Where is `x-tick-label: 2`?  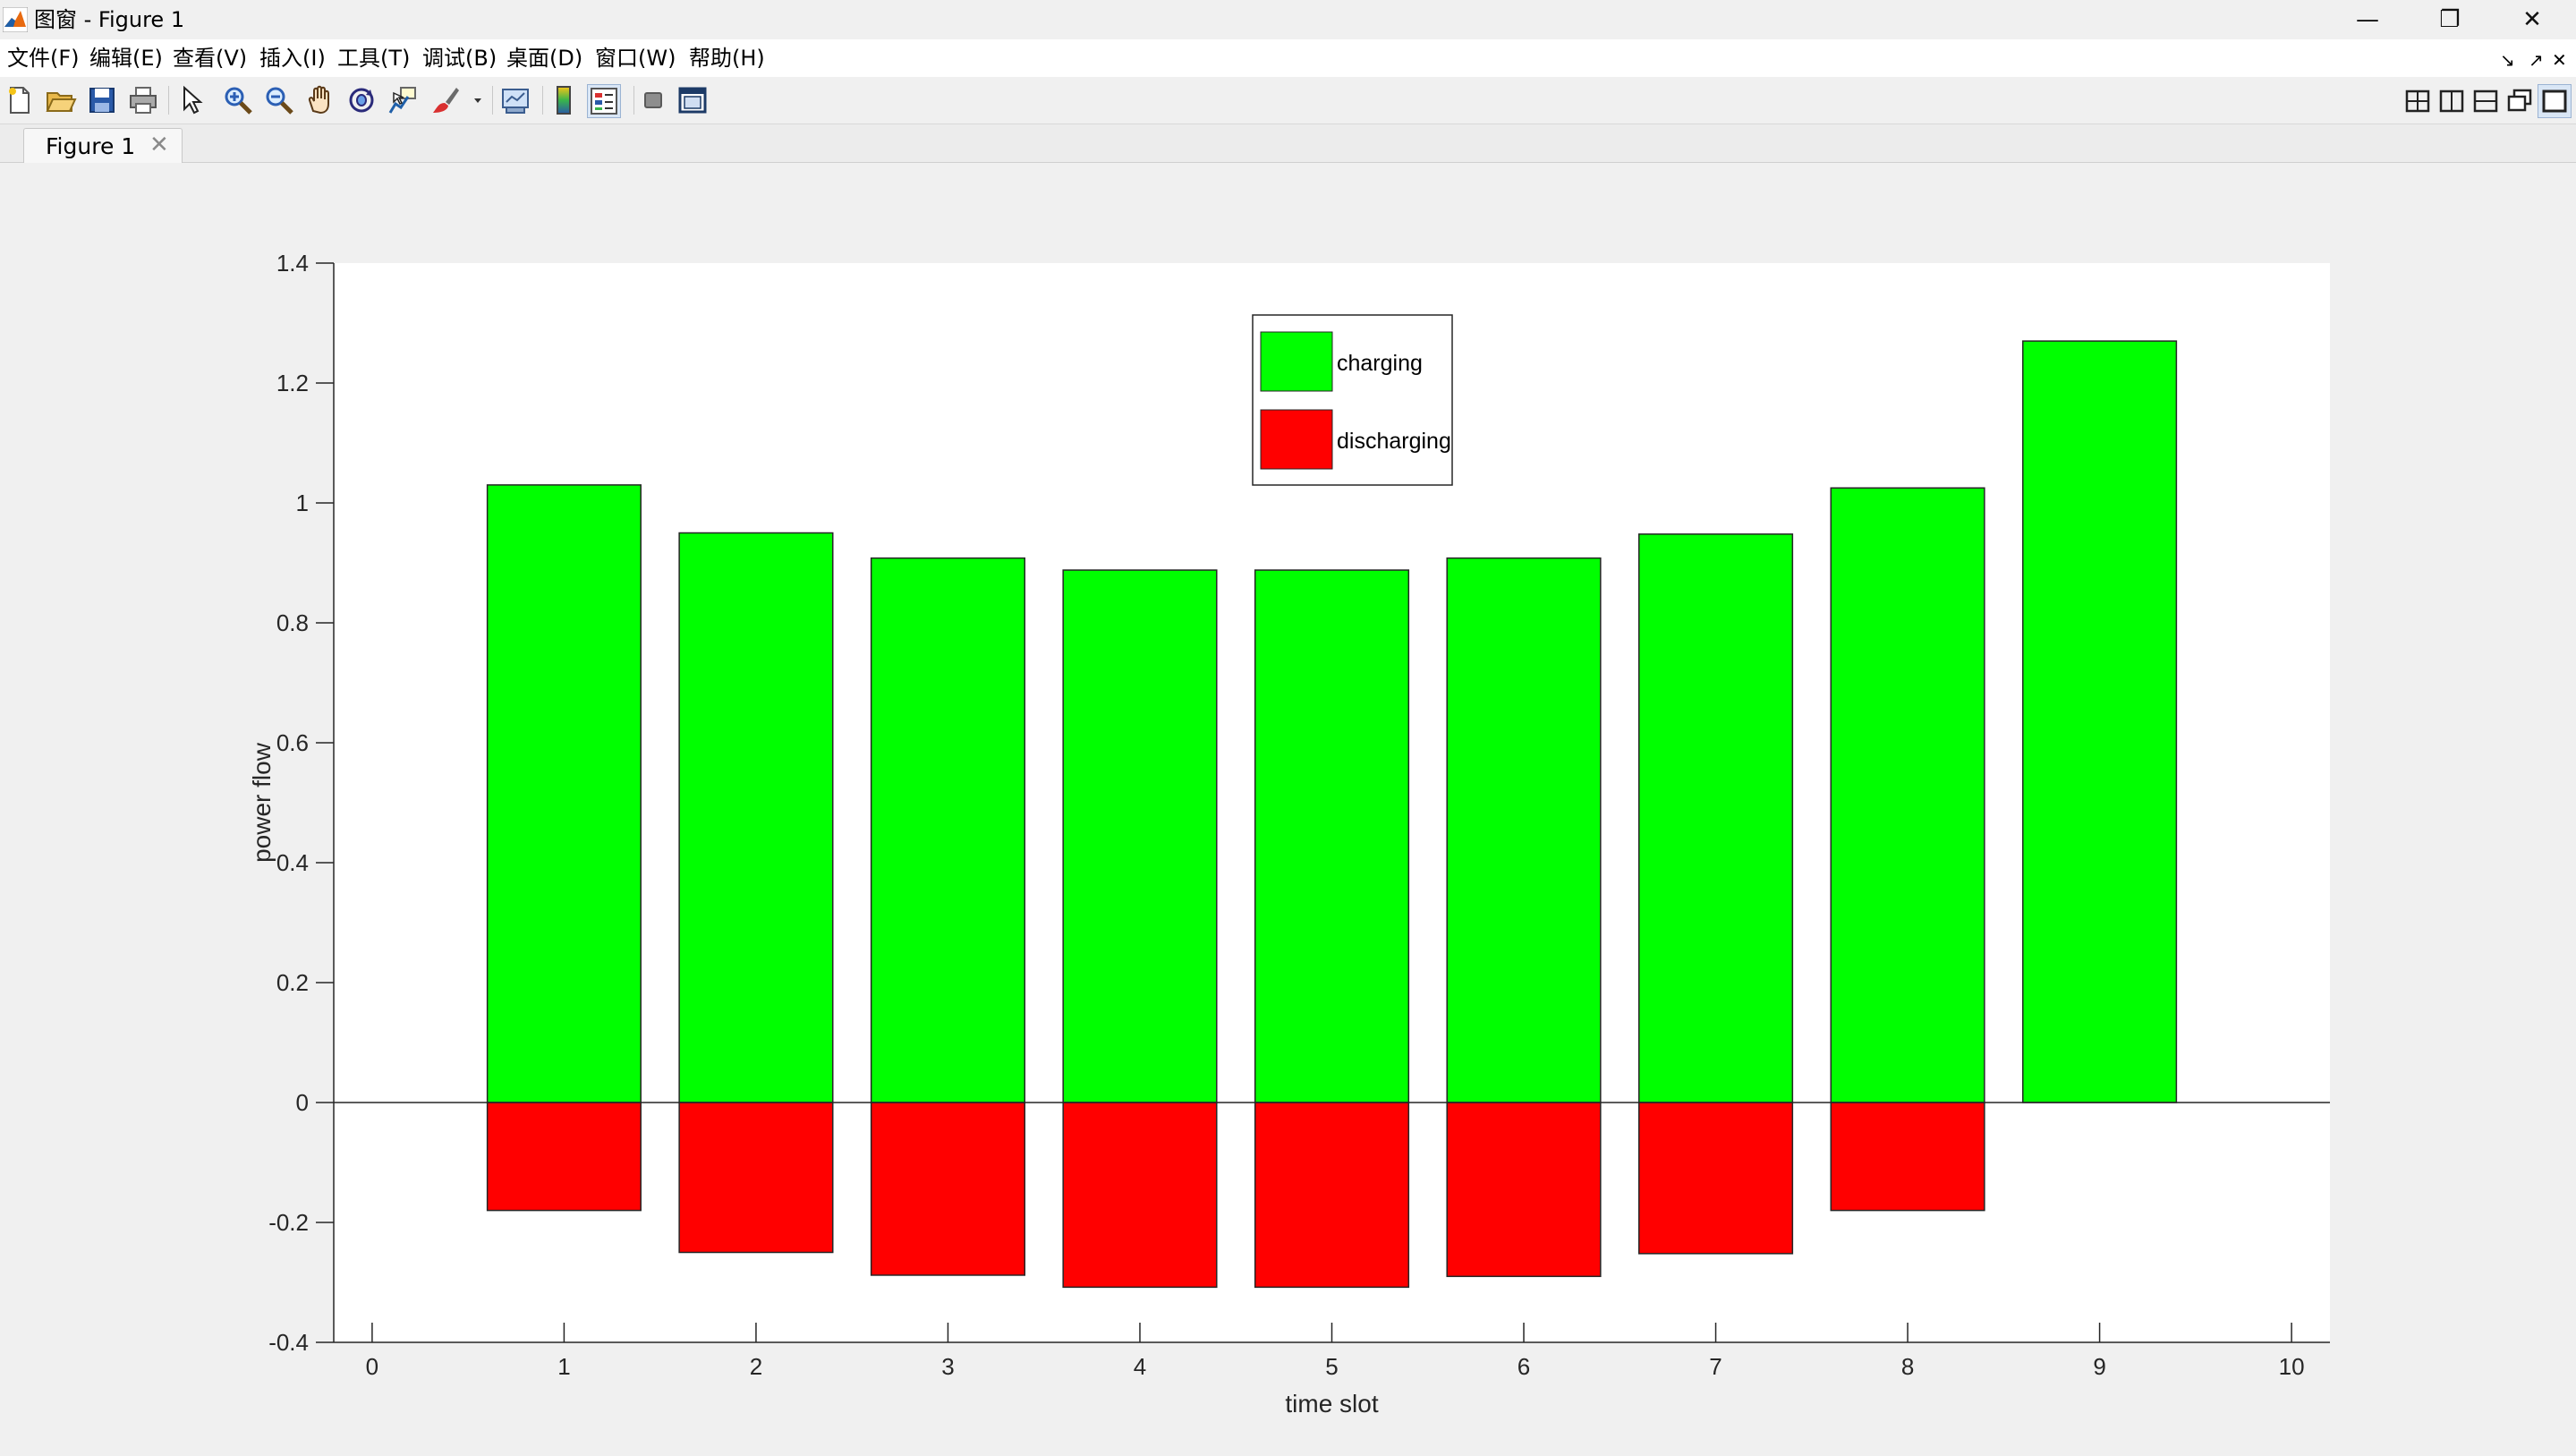 x-tick-label: 2 is located at coordinates (756, 1366).